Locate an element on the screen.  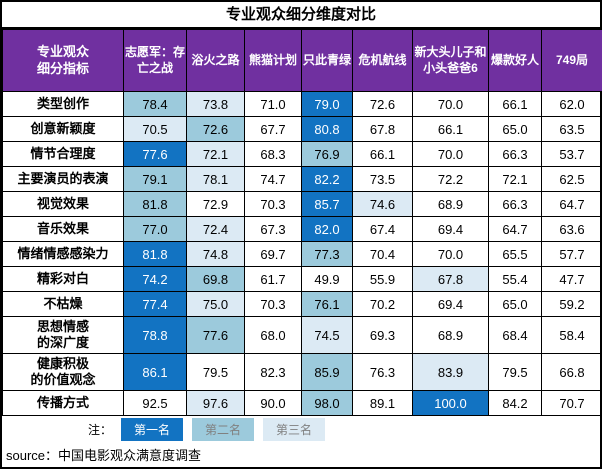
page-title: 专业观众细分维度对比 is located at coordinates (301, 15).